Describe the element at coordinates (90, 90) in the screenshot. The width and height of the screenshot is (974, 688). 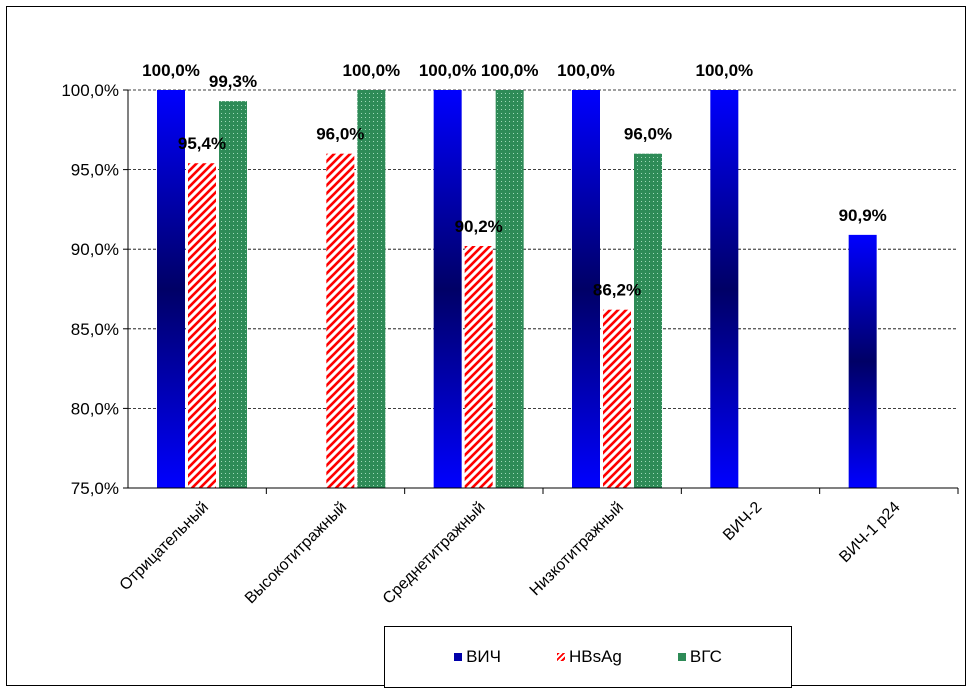
I see `y-tick-label: 100,0%` at that location.